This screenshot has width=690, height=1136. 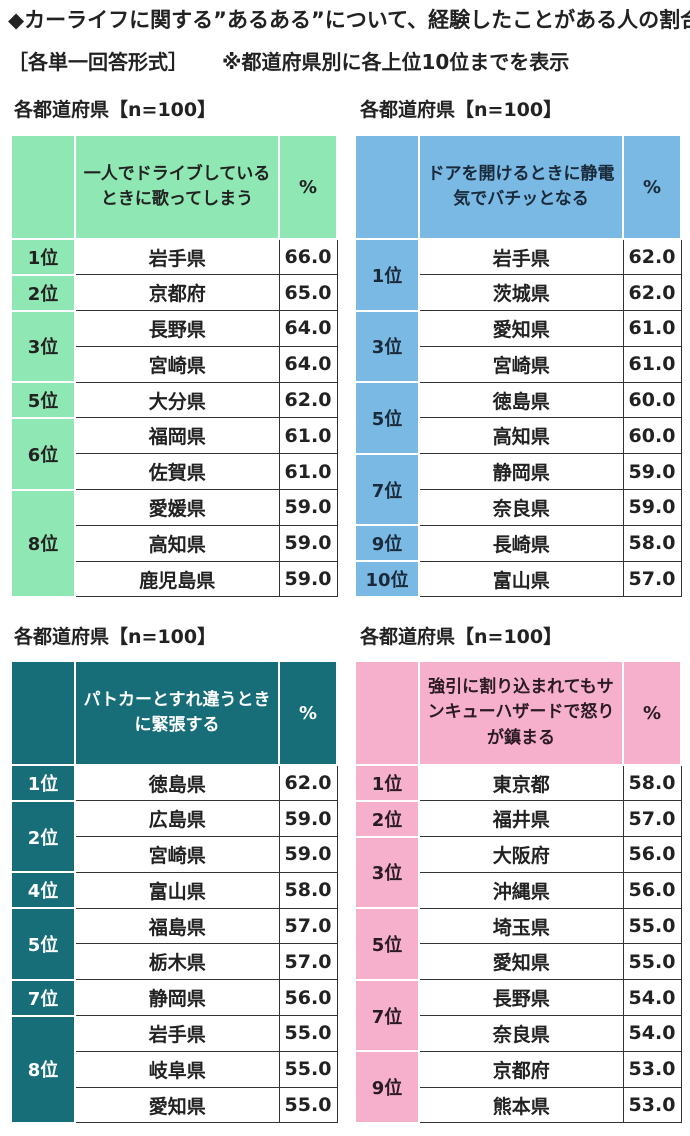 I want to click on table-row: 7位 静岡県 56.0, so click(x=174, y=997).